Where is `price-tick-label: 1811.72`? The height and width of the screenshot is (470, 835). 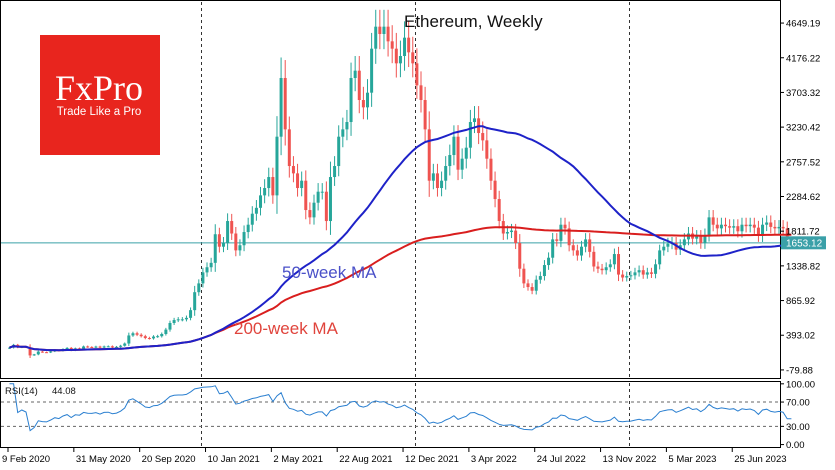
price-tick-label: 1811.72 is located at coordinates (803, 232).